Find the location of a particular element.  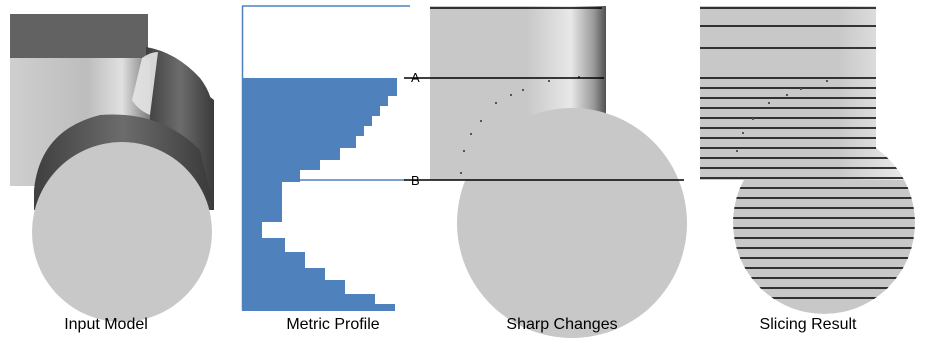

caption-slicing-result: Slicing Result is located at coordinates (808, 324).